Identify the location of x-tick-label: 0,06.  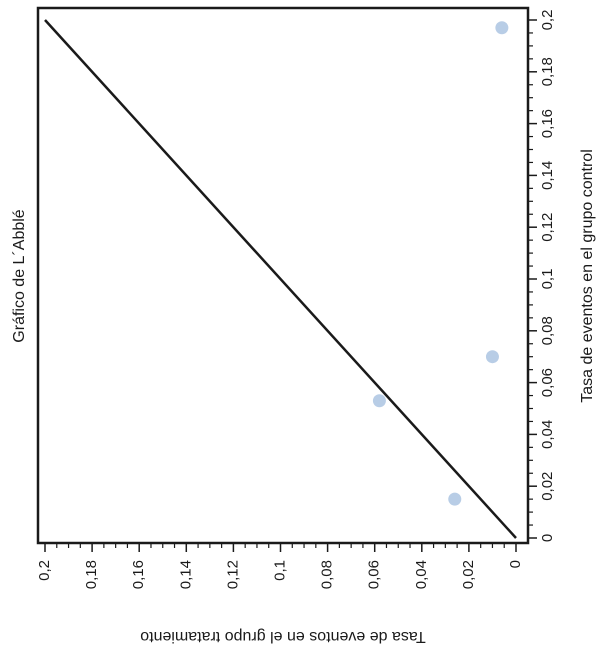
(547, 382).